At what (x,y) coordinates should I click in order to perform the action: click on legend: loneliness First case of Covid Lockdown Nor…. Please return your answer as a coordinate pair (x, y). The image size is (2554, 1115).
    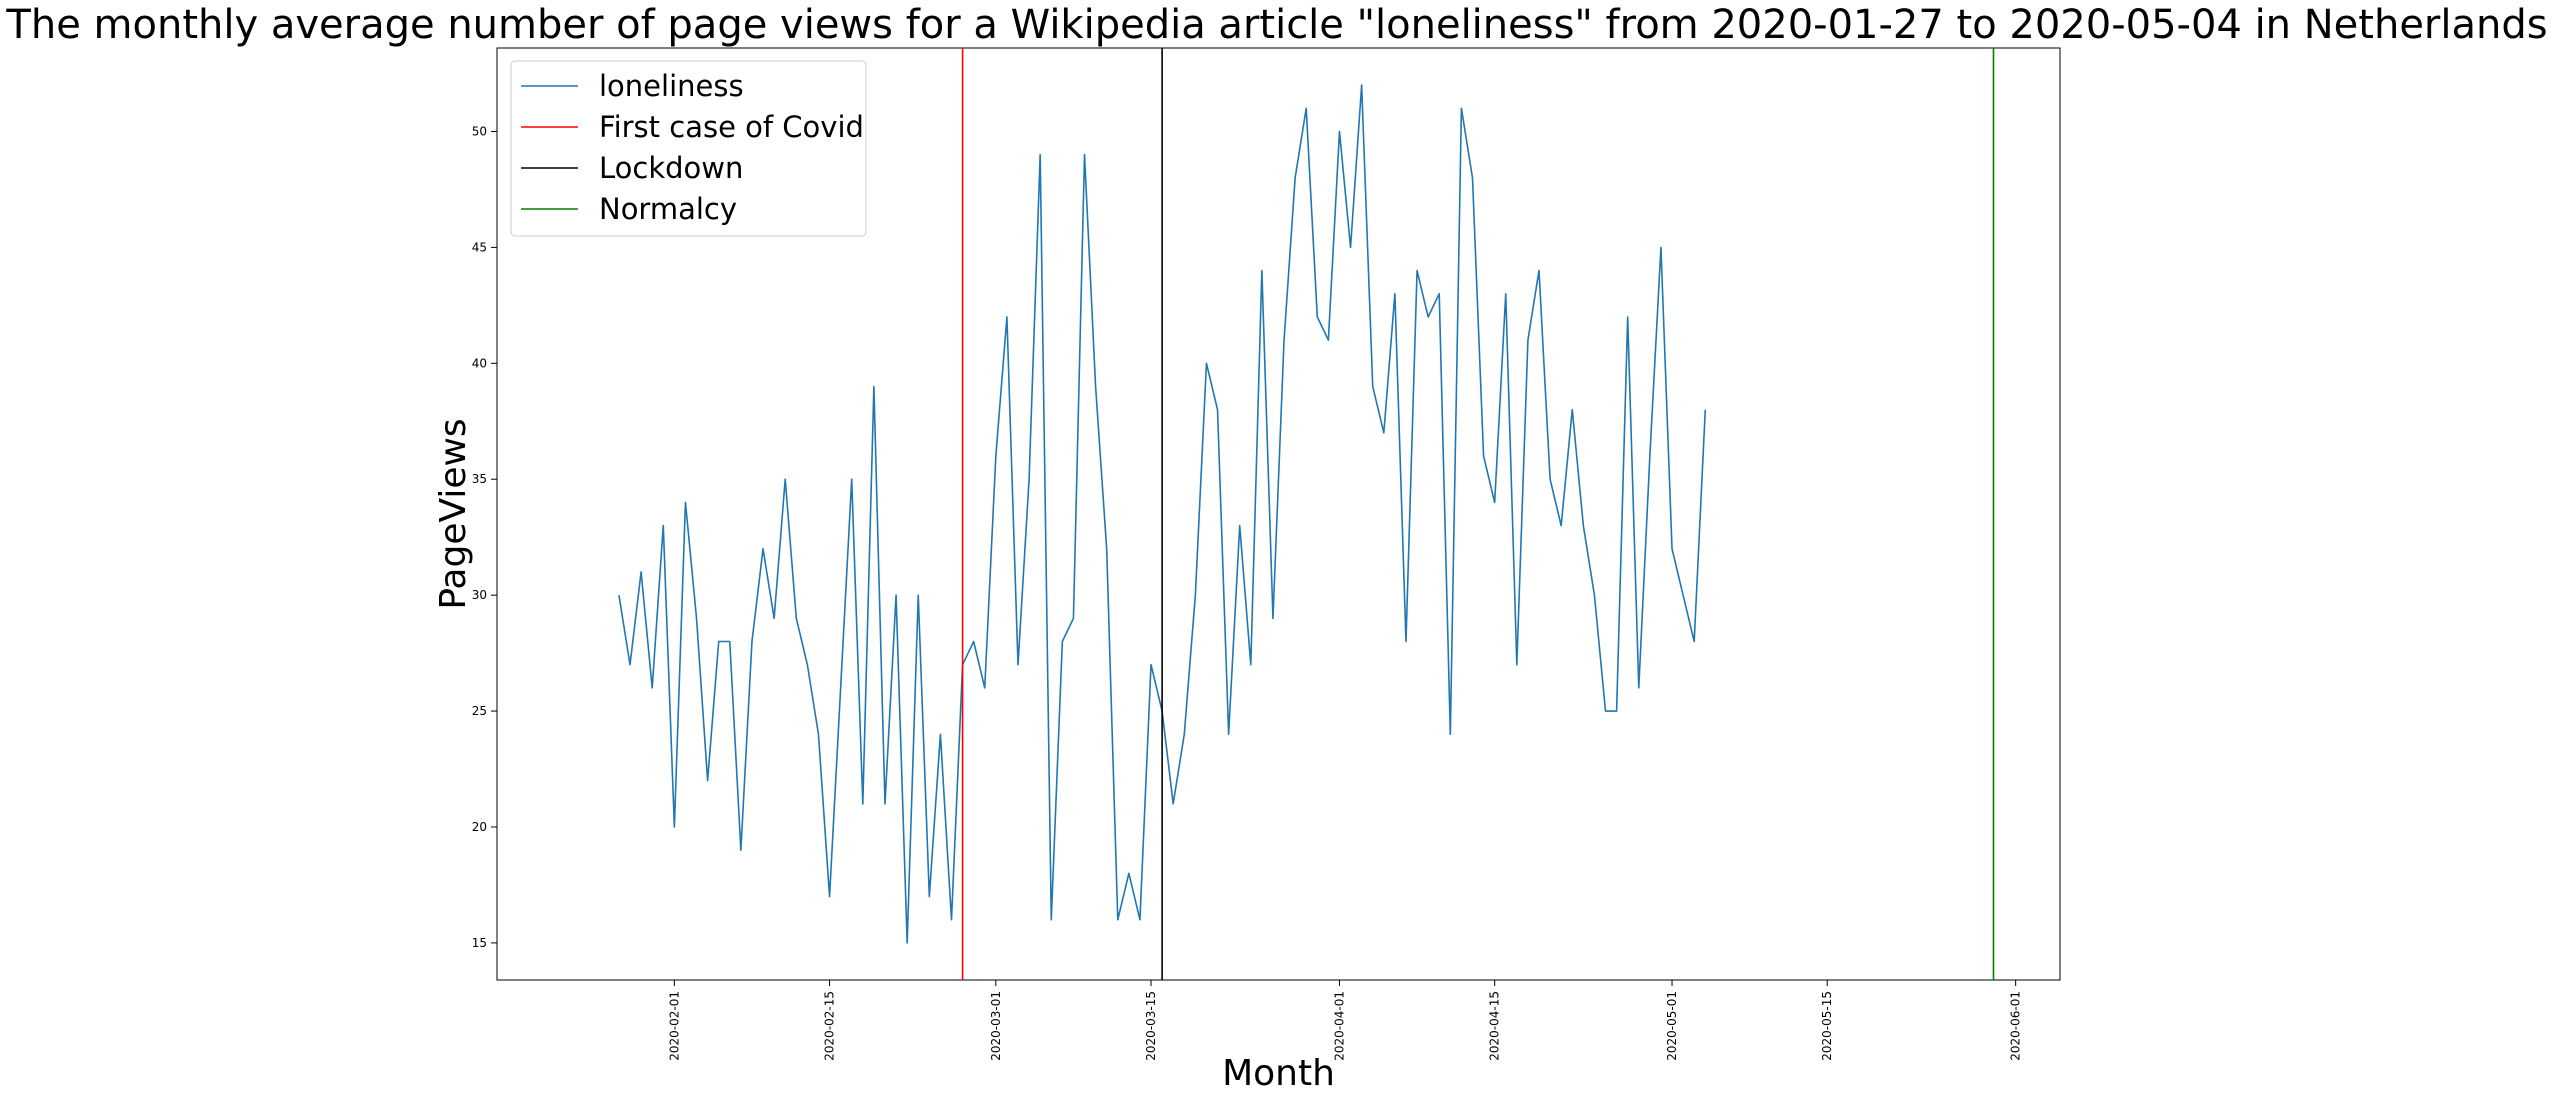
    Looking at the image, I should click on (688, 148).